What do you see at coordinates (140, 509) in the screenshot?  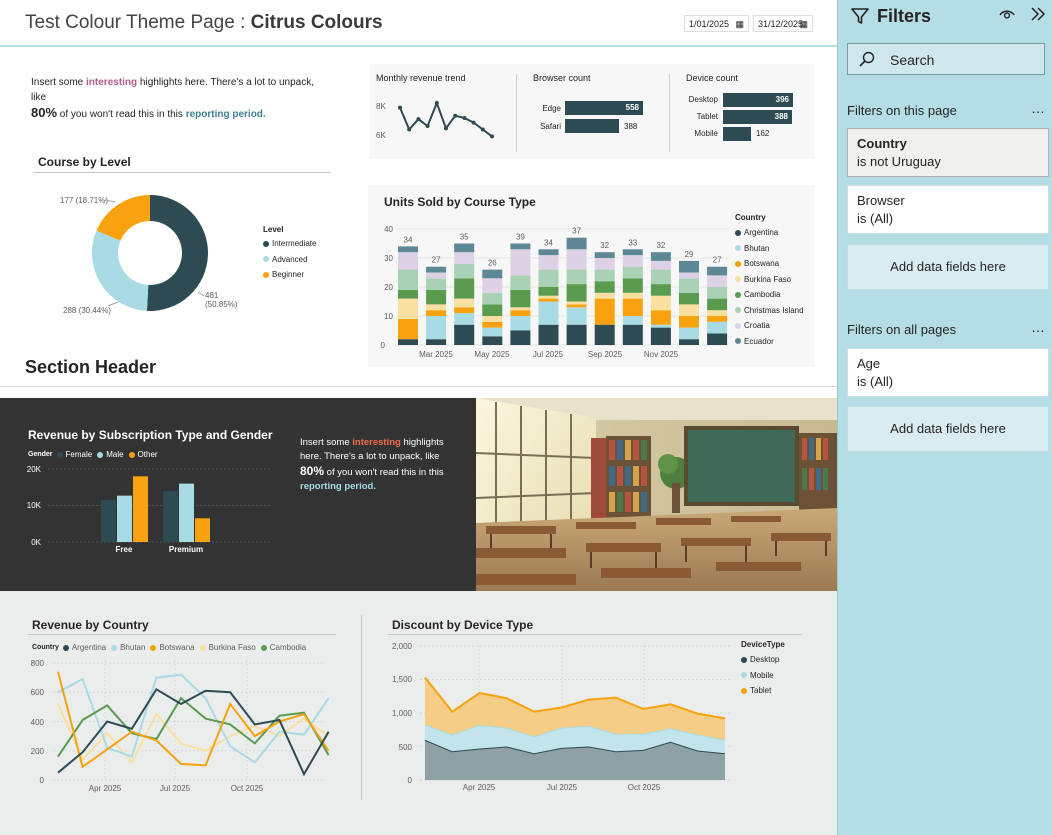 I see `bar-free-other` at bounding box center [140, 509].